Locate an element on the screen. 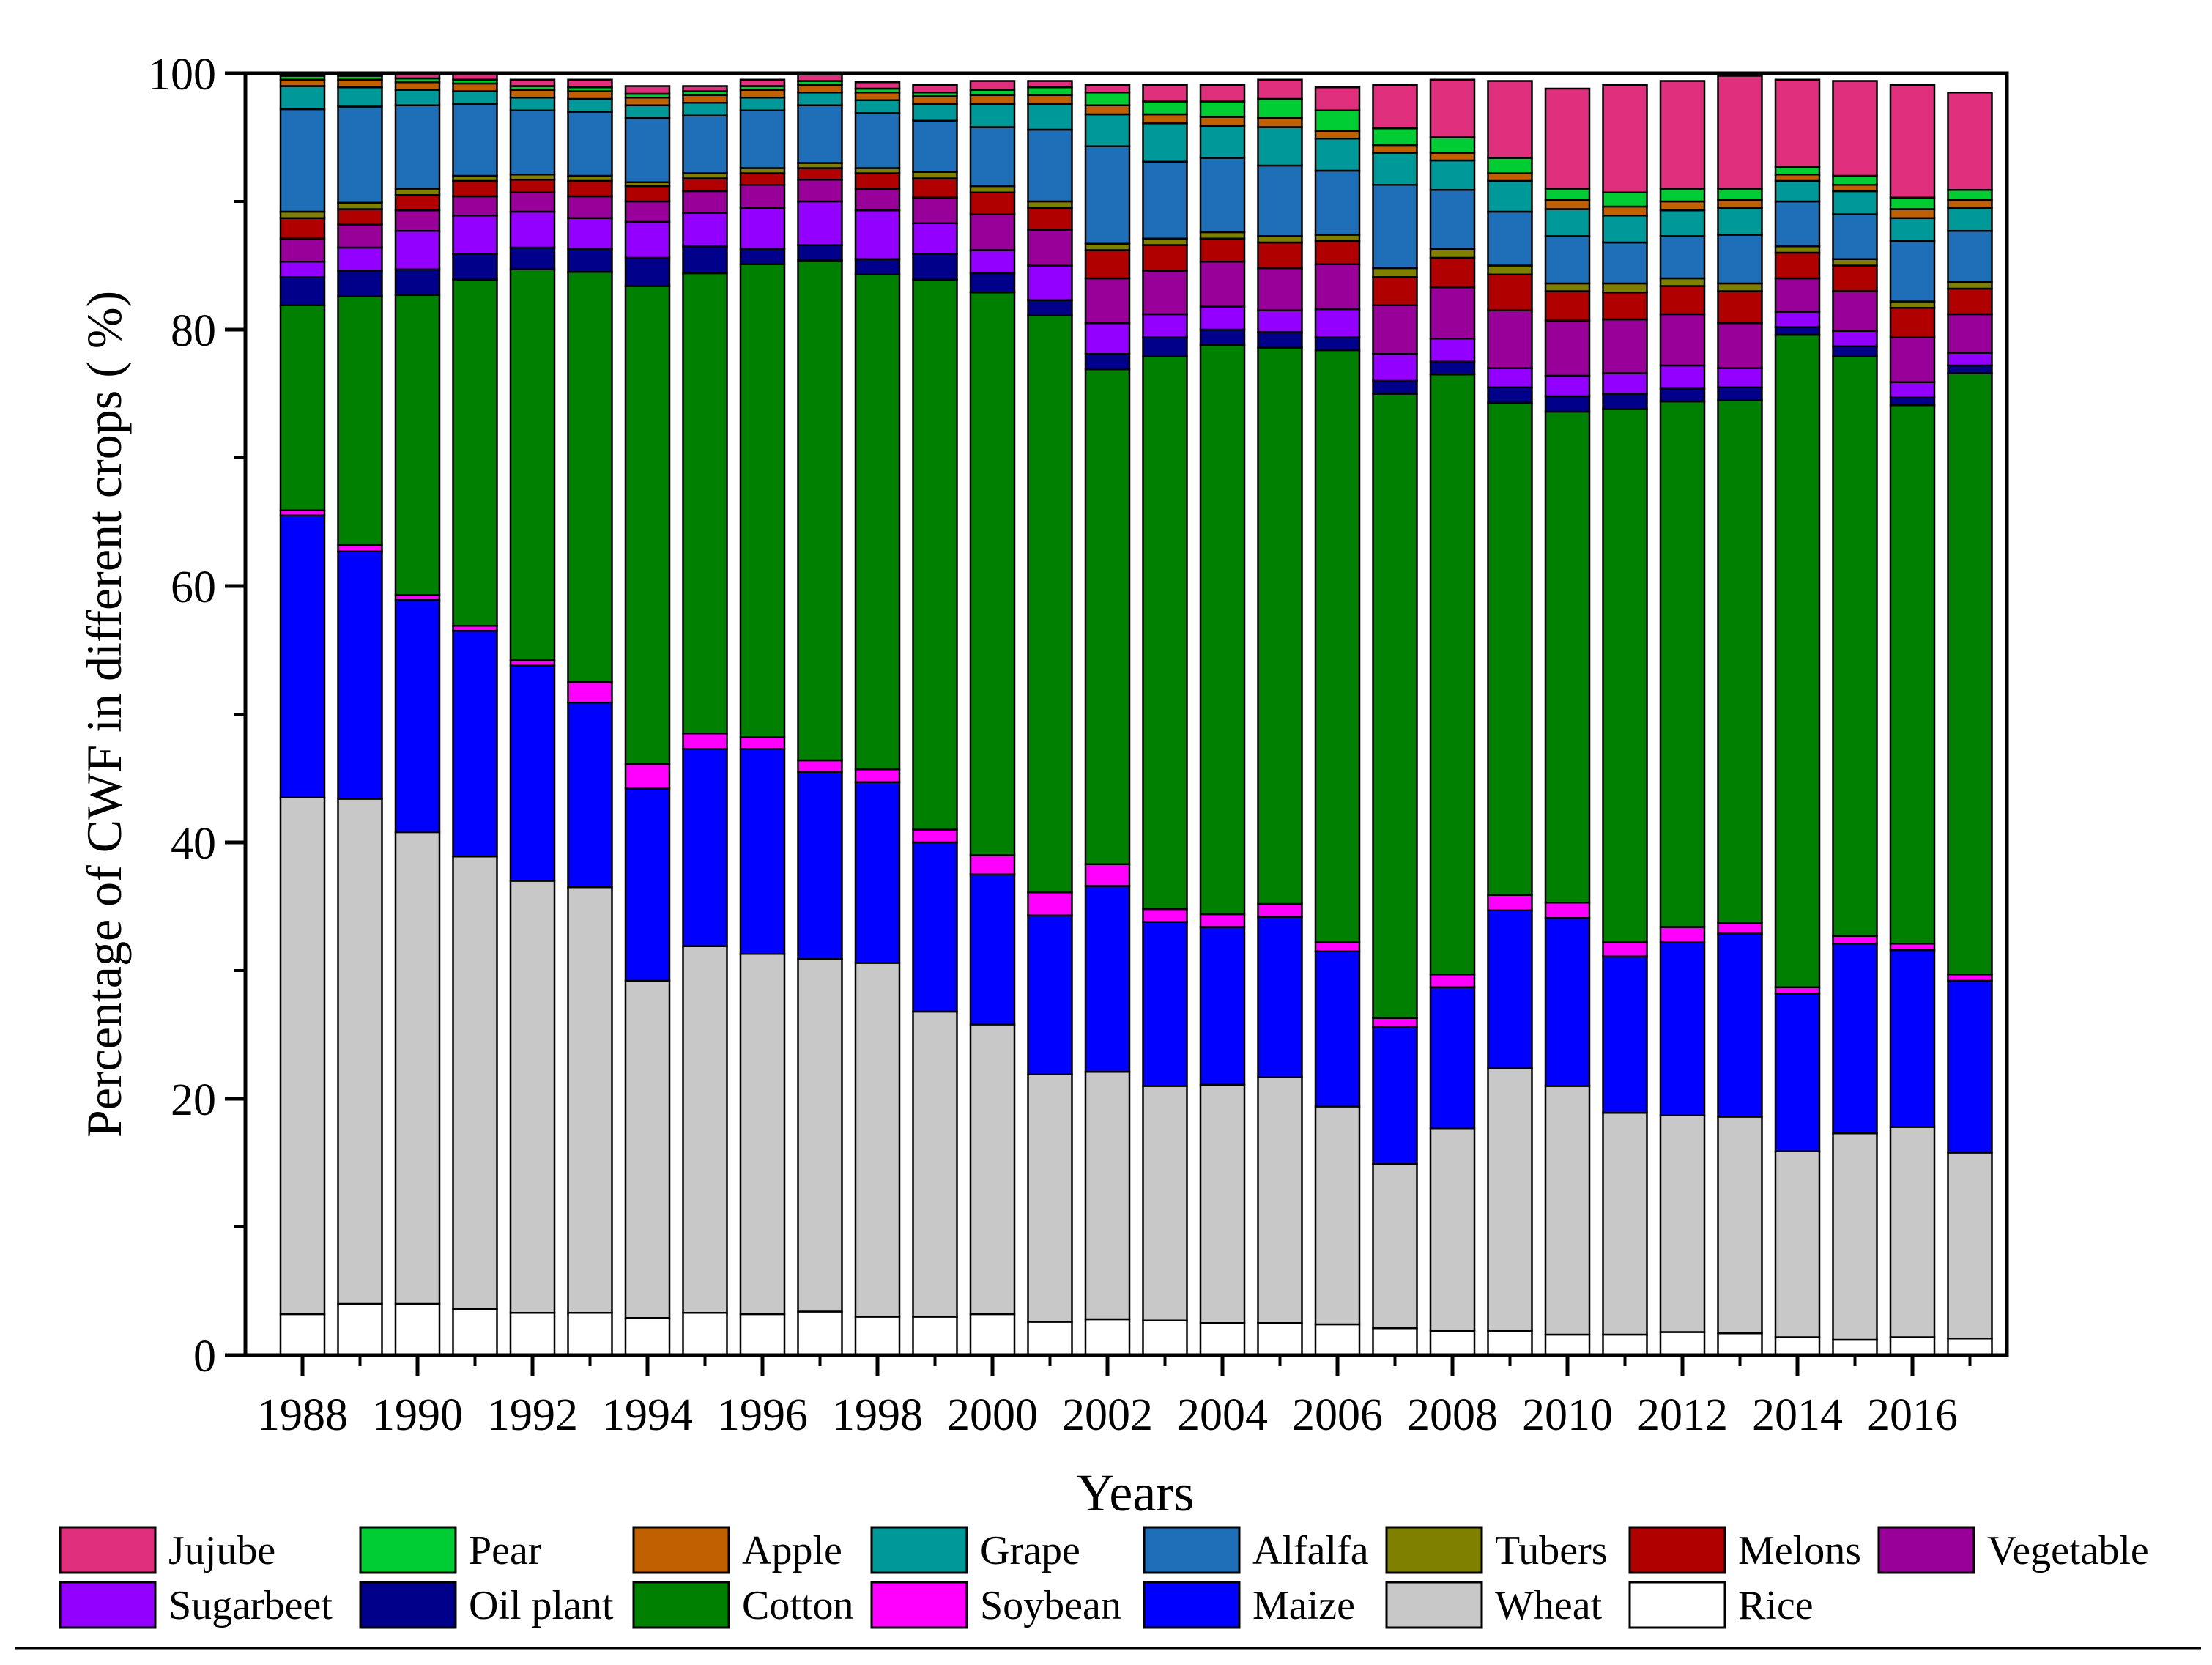 The width and height of the screenshot is (2212, 1665). bar-segment-cotton-1995 is located at coordinates (705, 503).